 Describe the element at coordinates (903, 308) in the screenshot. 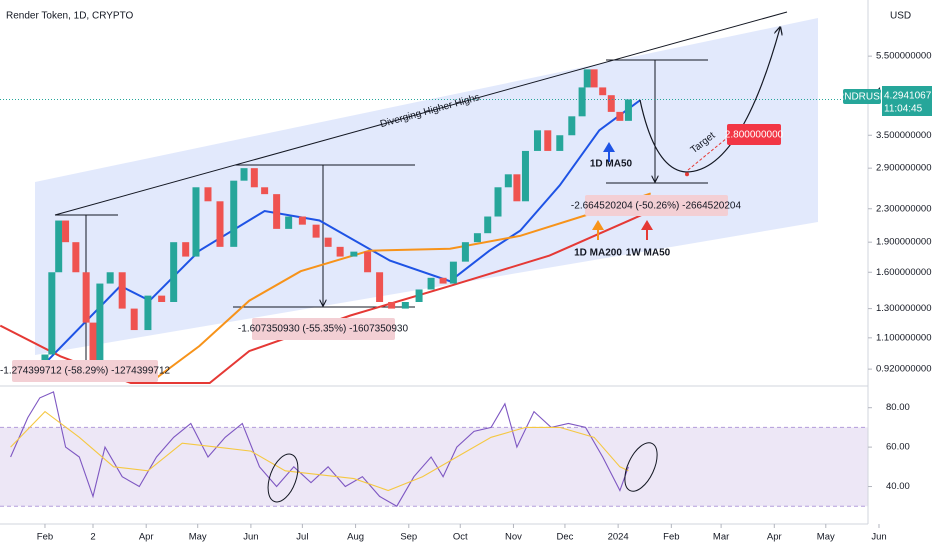

I see `y-tick-label: 1.300000000` at that location.